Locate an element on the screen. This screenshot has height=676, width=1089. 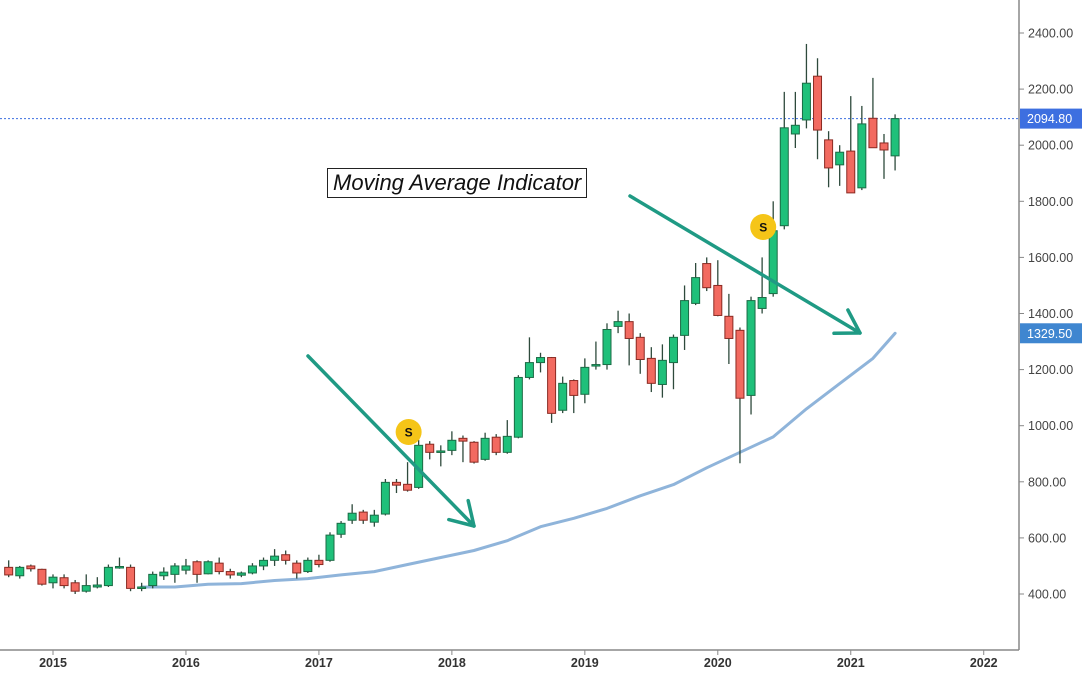
last-price-tag-bg is located at coordinates (1051, 118).